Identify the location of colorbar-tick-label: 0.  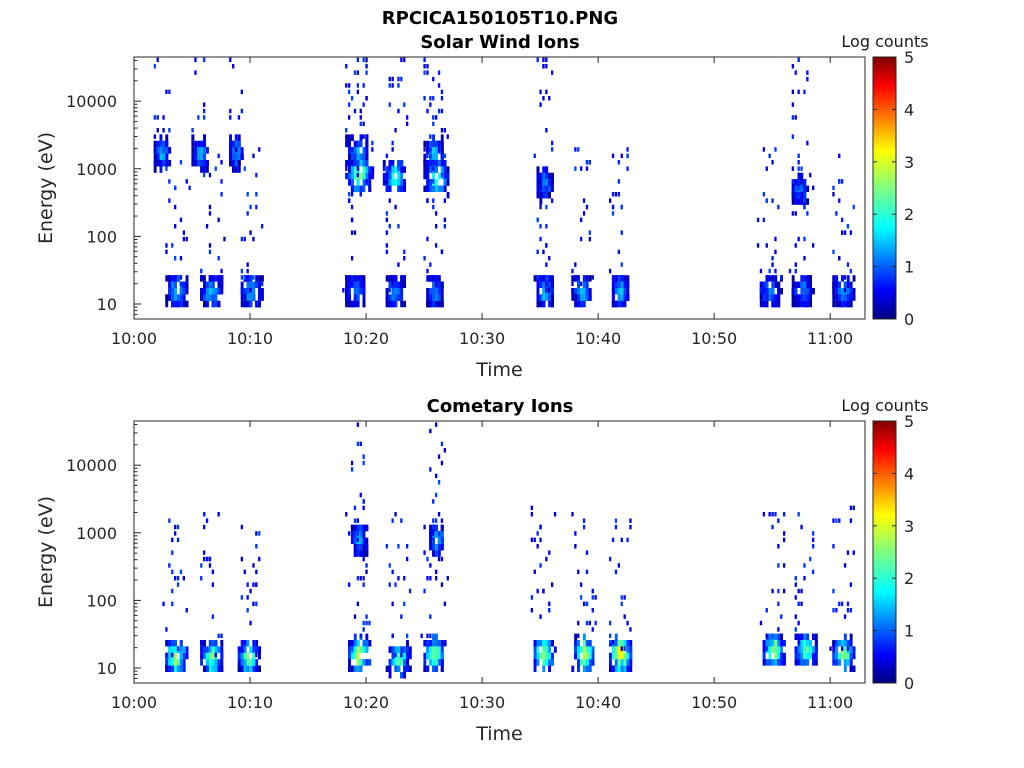
(909, 683).